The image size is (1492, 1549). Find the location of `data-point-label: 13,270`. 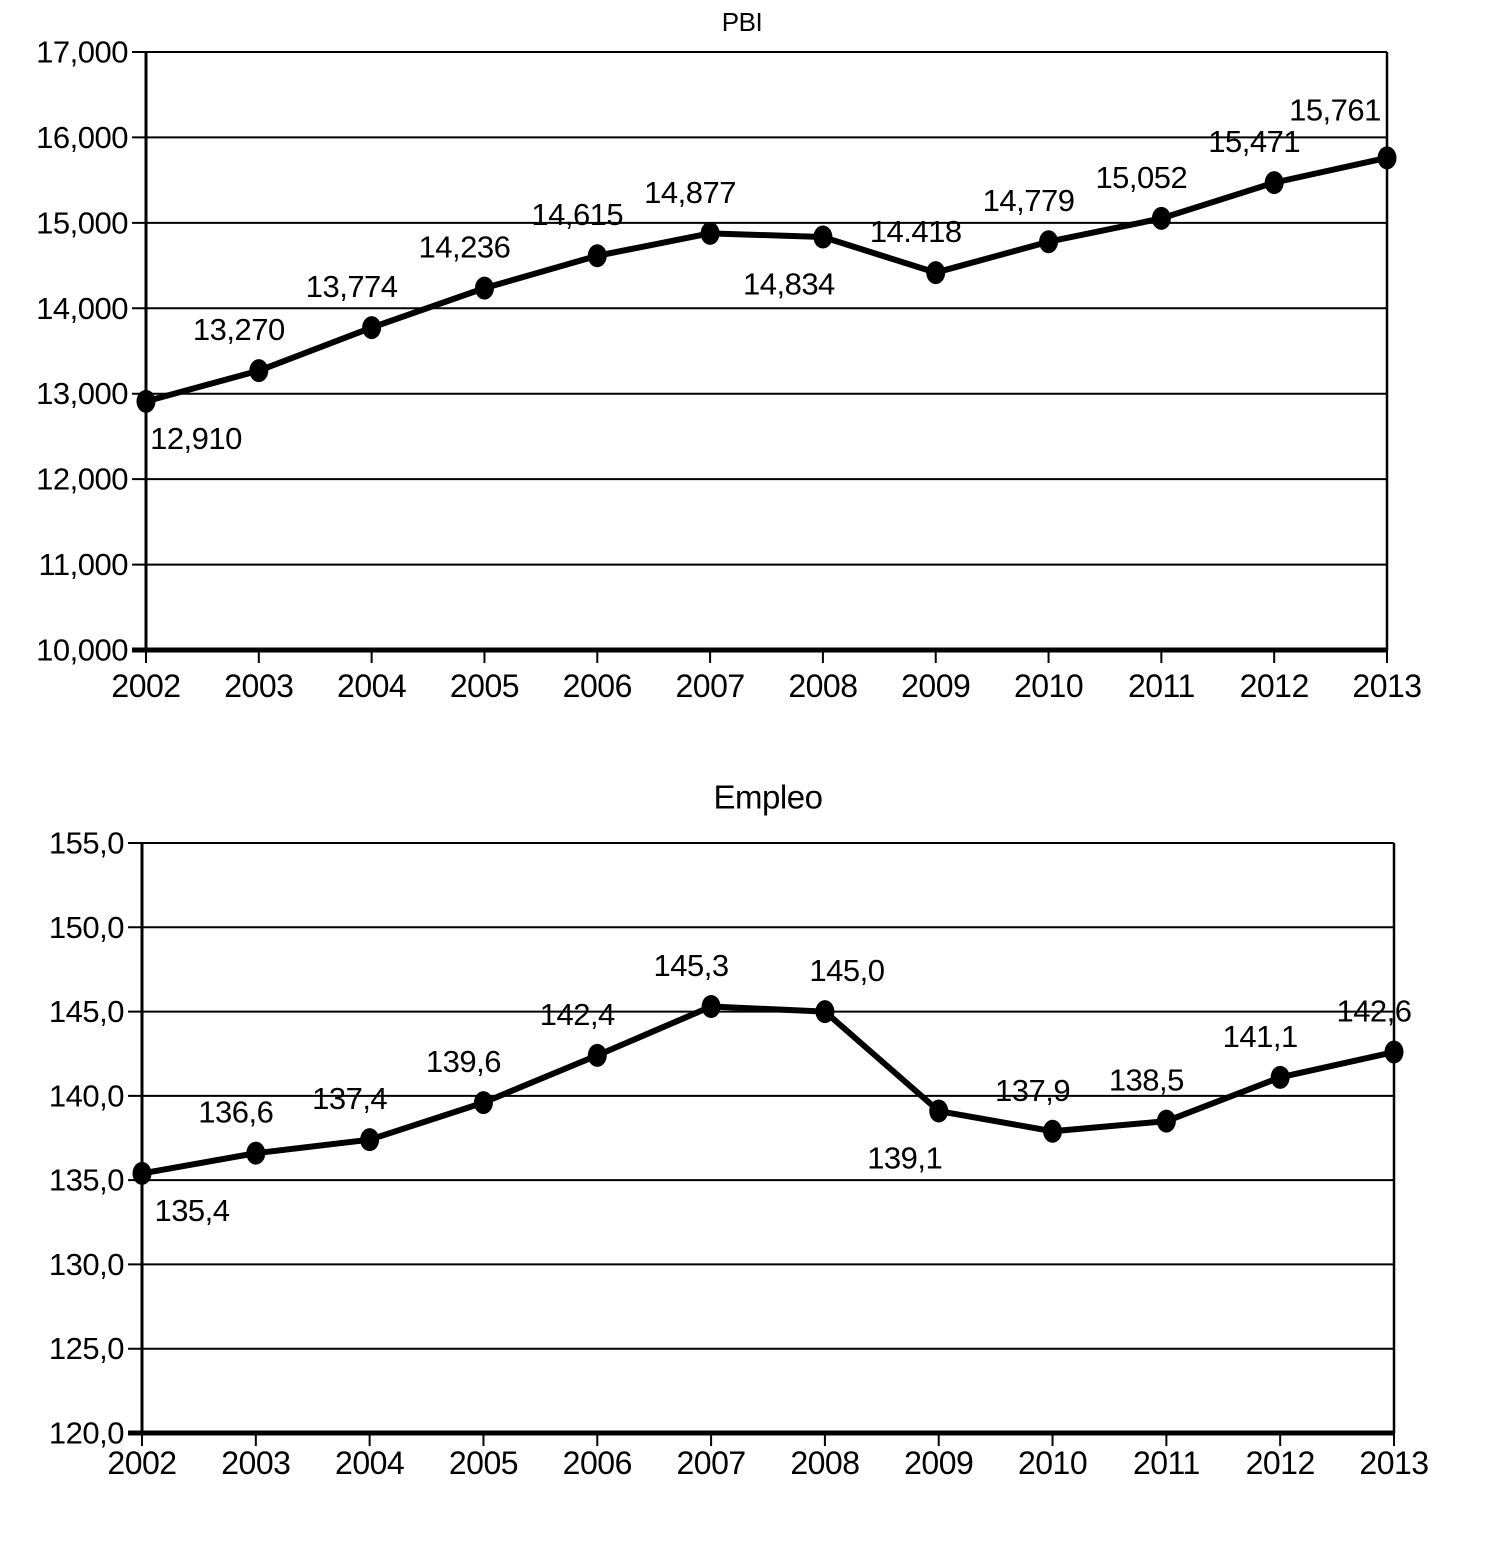

data-point-label: 13,270 is located at coordinates (239, 329).